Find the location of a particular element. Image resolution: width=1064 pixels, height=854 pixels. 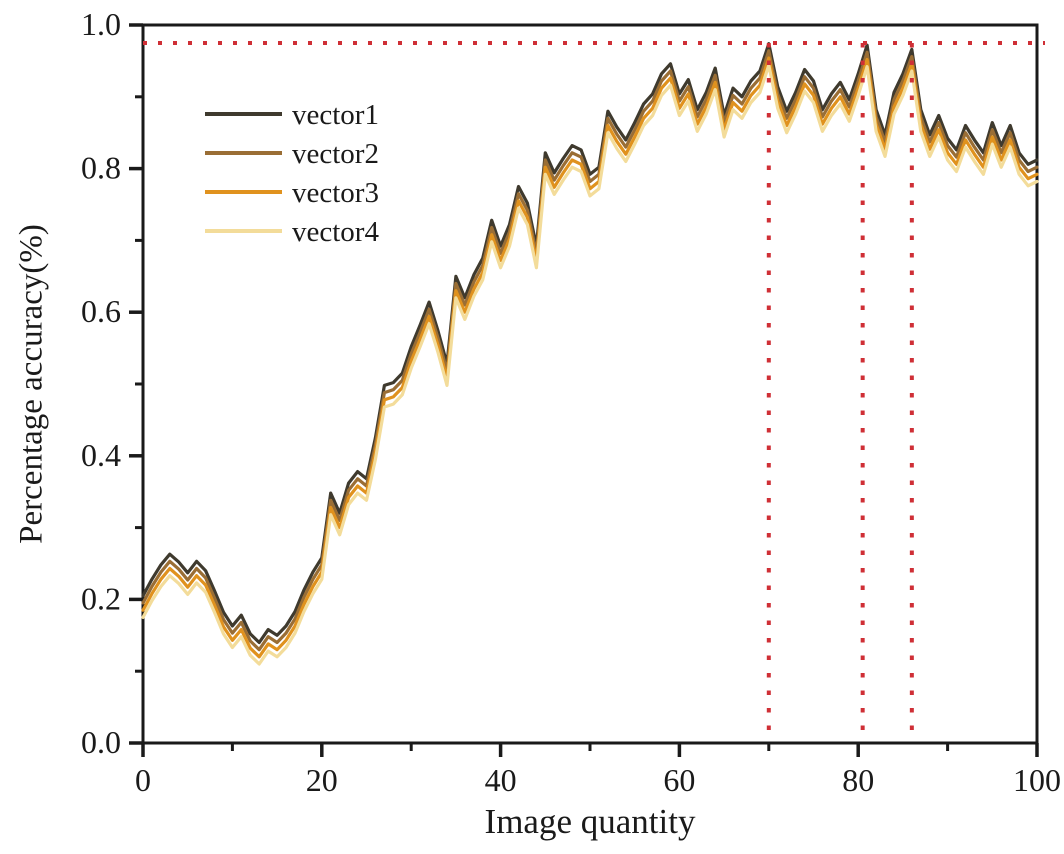

y-axis-title: Percentage accuracy(%) is located at coordinates (31, 384).